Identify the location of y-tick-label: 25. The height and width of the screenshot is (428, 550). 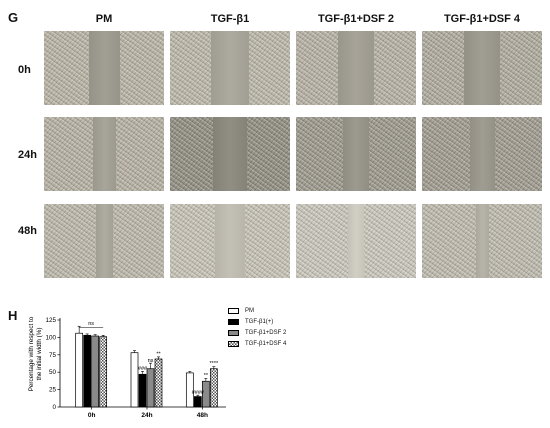
(53, 390).